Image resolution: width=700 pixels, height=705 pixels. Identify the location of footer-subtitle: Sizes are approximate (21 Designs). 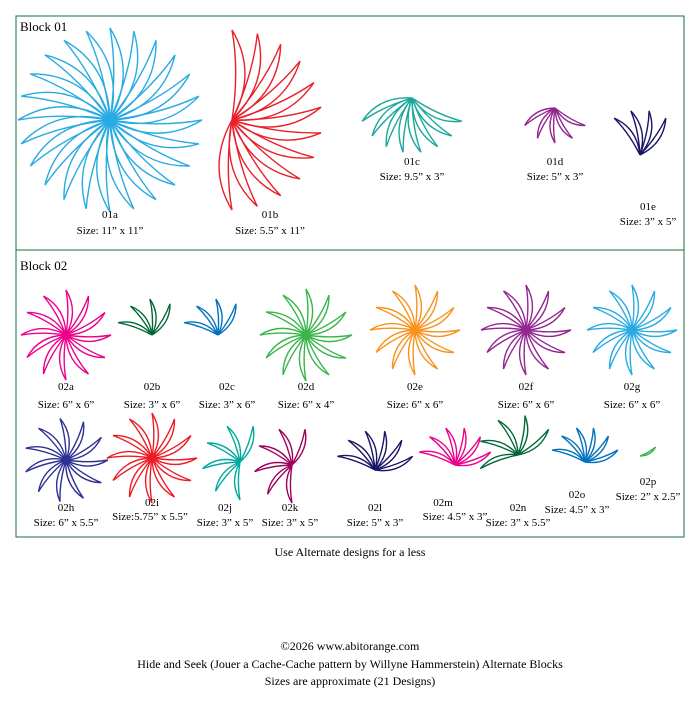
(350, 681).